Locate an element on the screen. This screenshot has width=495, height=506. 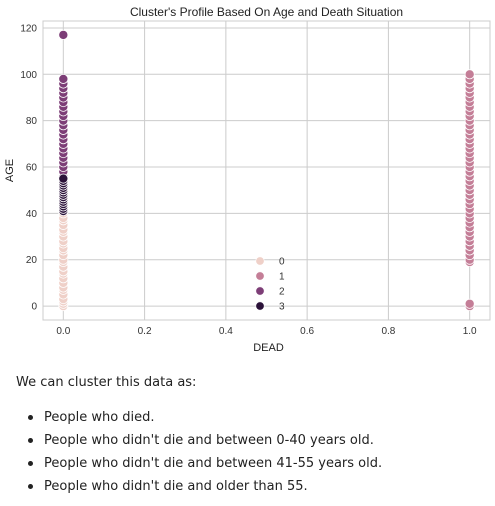
legend-label: 2 is located at coordinates (282, 292).